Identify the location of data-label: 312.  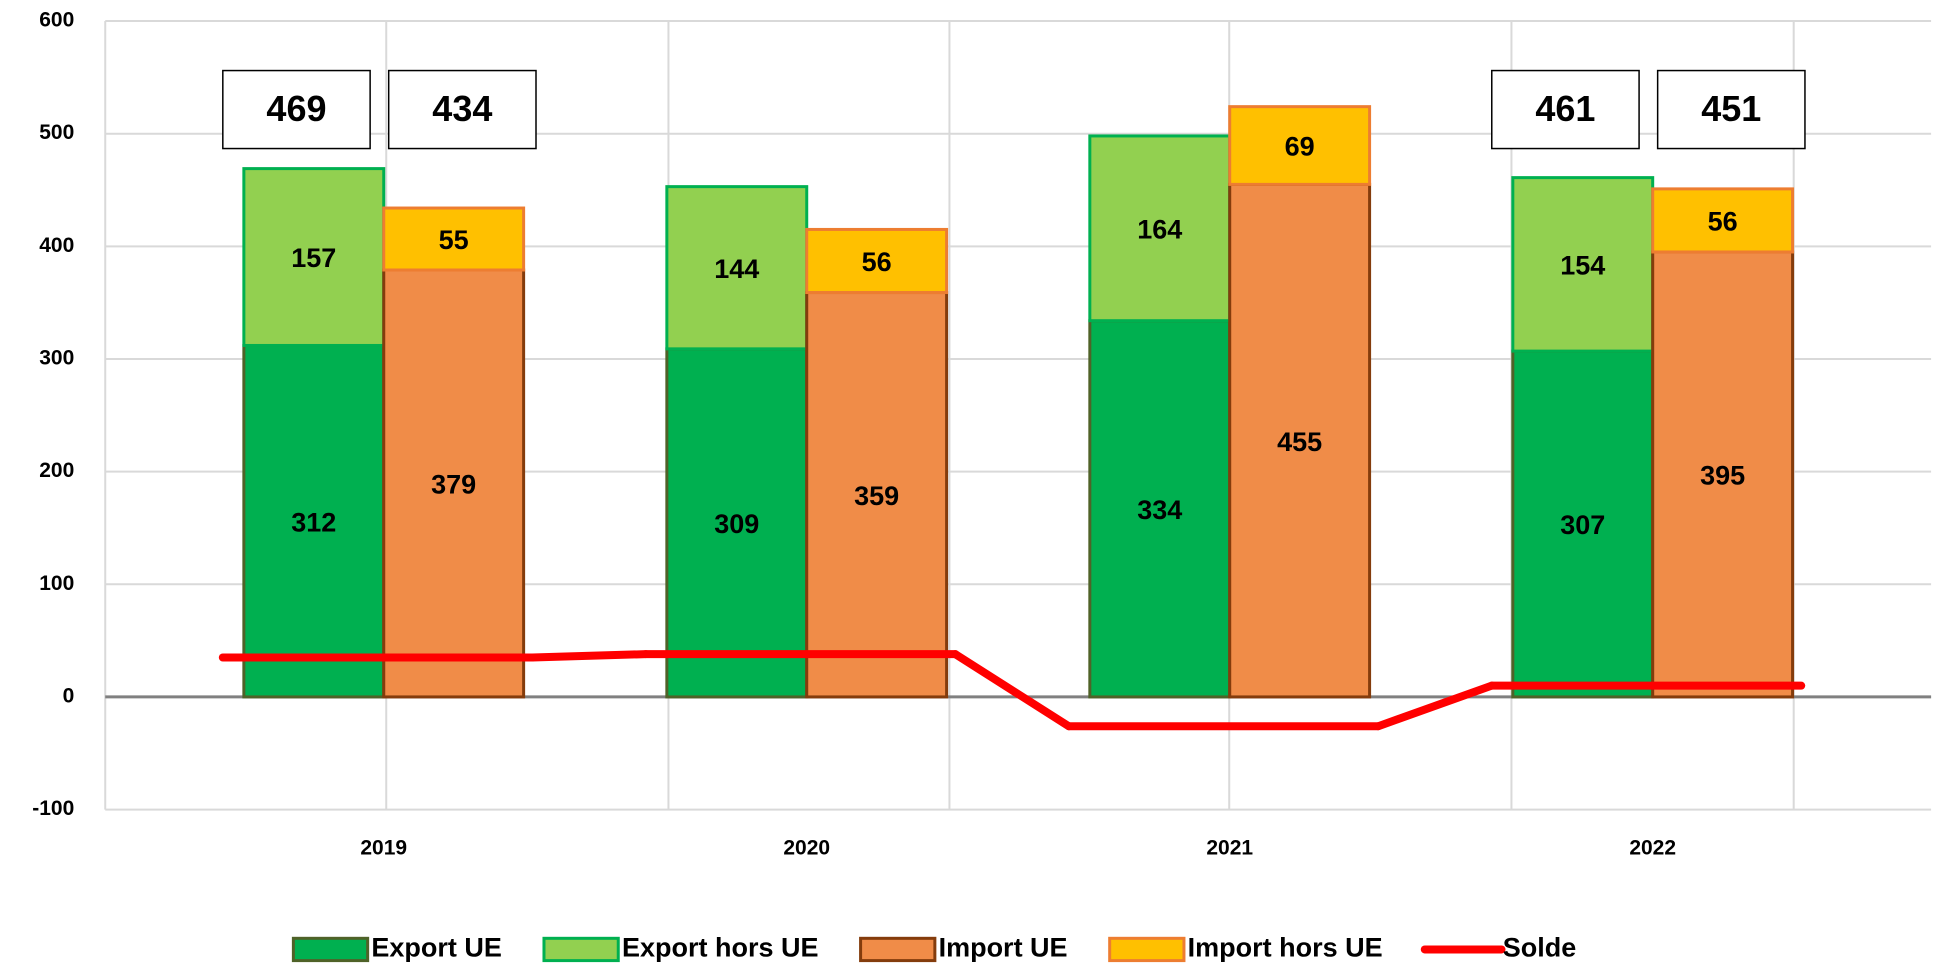
(313, 522).